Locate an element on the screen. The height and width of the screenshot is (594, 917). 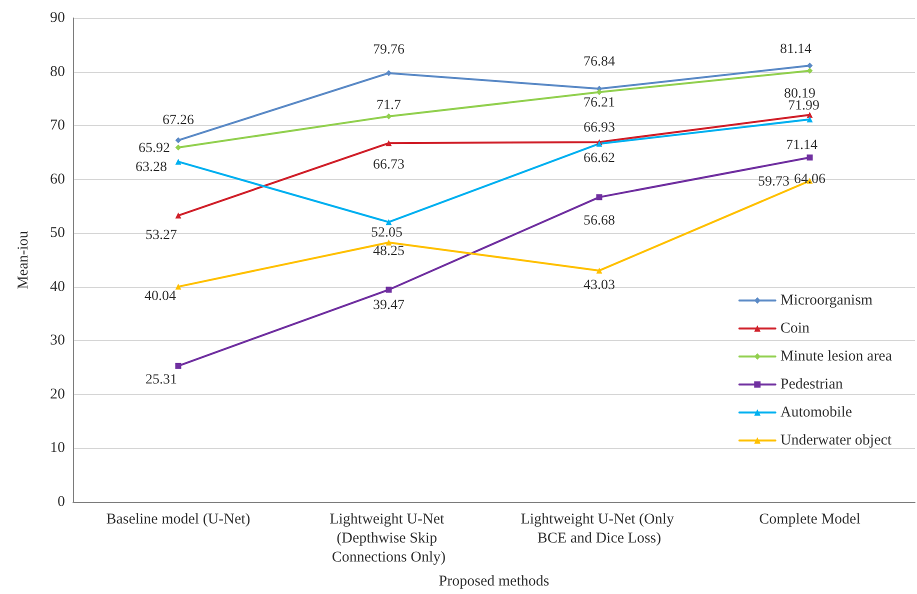
data-label: 64.06 is located at coordinates (810, 179).